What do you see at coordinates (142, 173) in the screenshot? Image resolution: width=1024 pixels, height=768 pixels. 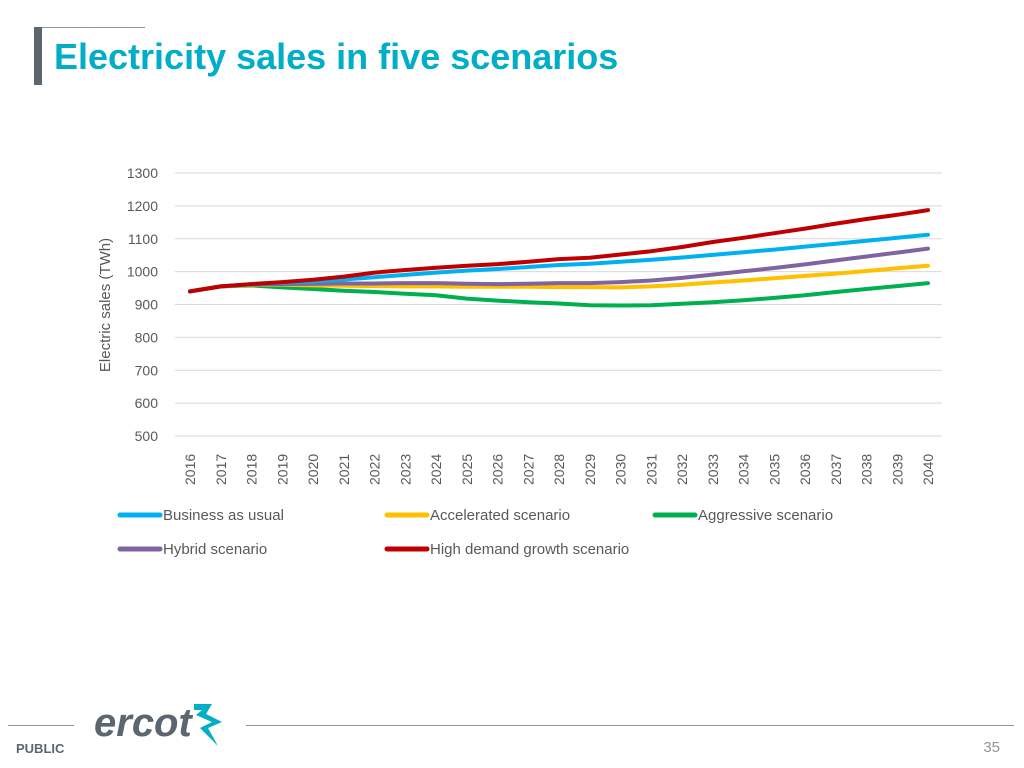 I see `y-tick-label: 1300` at bounding box center [142, 173].